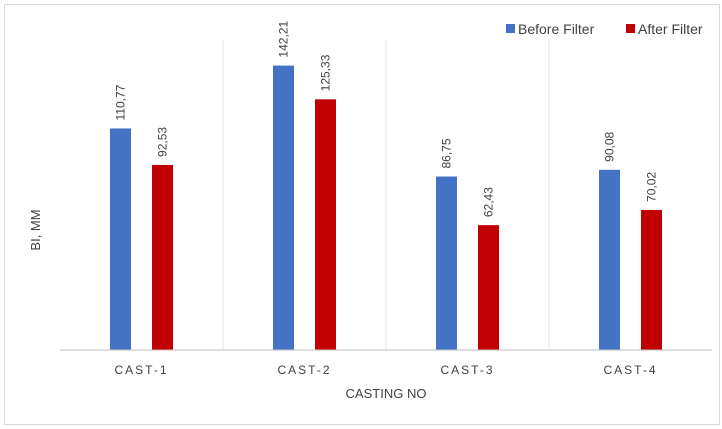 This screenshot has height=429, width=722. I want to click on x-tick-label: CAST-4, so click(630, 370).